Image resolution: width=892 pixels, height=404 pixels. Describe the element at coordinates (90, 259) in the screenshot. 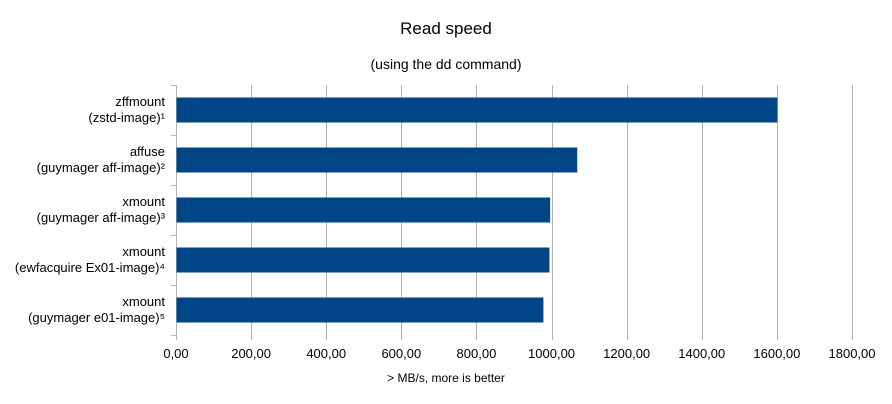

I see `category-label: xmount (ewfacquire Ex01-image)⁴` at that location.